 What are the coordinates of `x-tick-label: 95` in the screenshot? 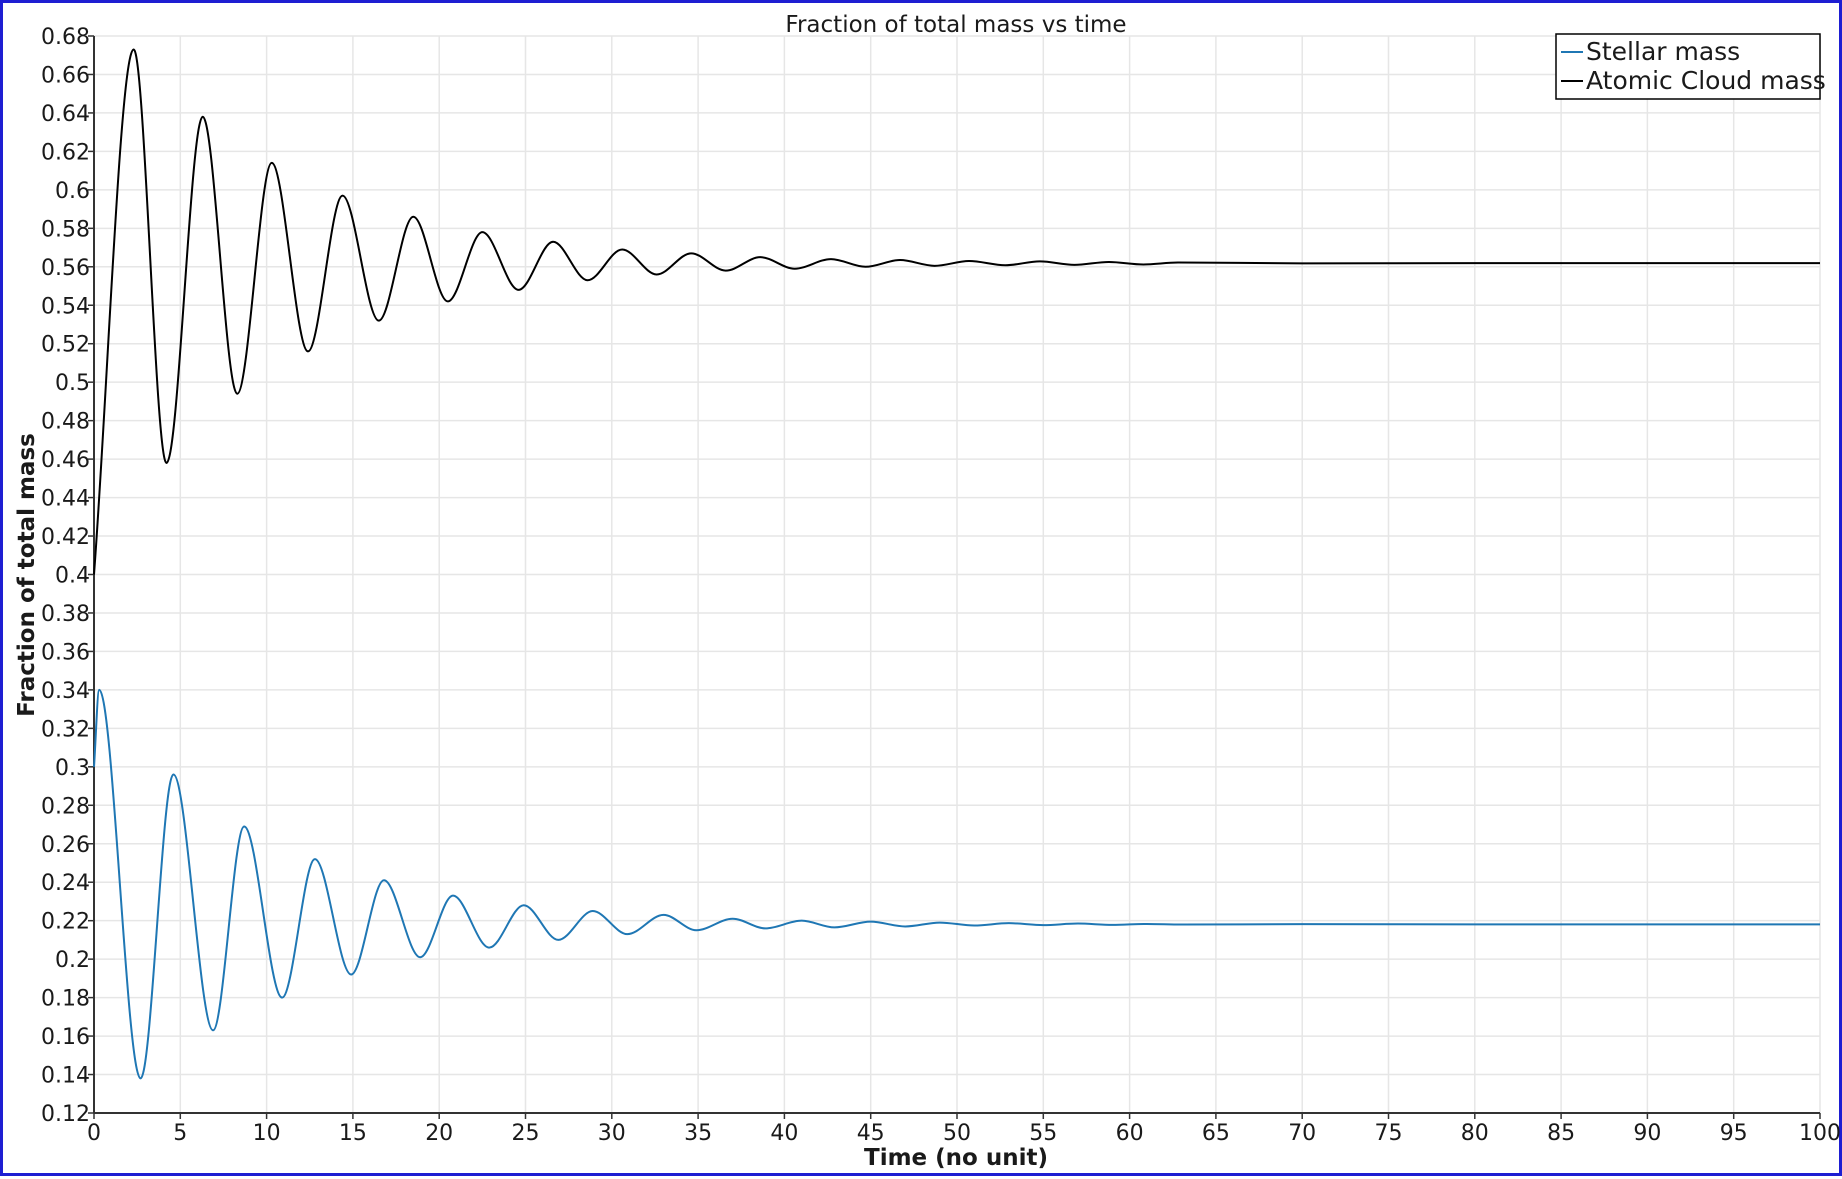 It's located at (1734, 1133).